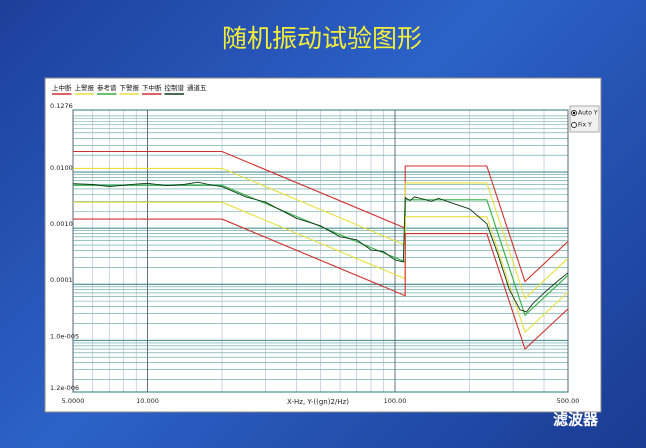 This screenshot has height=448, width=646. Describe the element at coordinates (588, 113) in the screenshot. I see `option-label: Auto Y` at that location.